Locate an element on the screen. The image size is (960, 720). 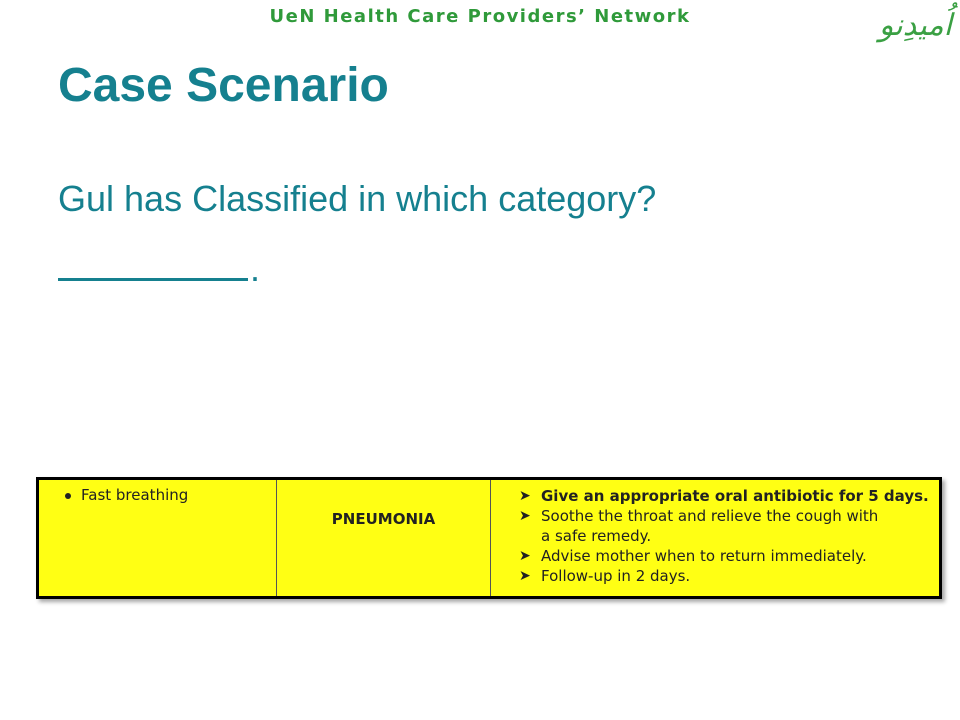
answer-blank: . is located at coordinates (159, 268).